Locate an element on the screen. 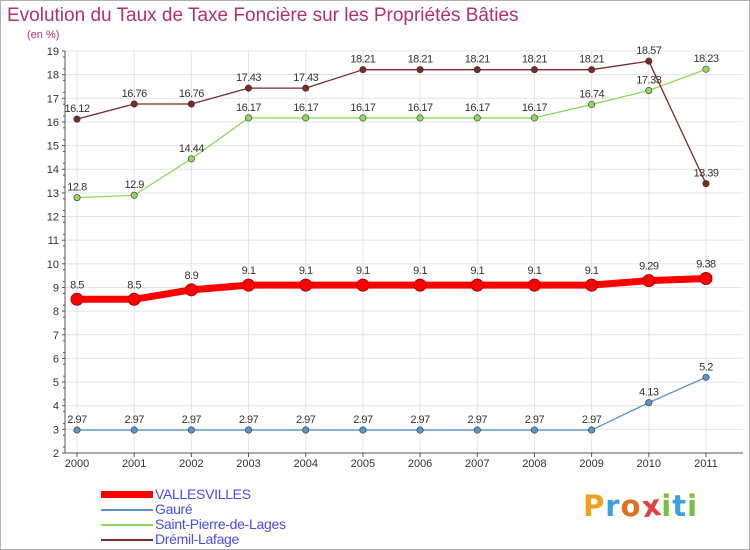 Image resolution: width=750 pixels, height=550 pixels. y-tick-label: 11 is located at coordinates (53, 241).